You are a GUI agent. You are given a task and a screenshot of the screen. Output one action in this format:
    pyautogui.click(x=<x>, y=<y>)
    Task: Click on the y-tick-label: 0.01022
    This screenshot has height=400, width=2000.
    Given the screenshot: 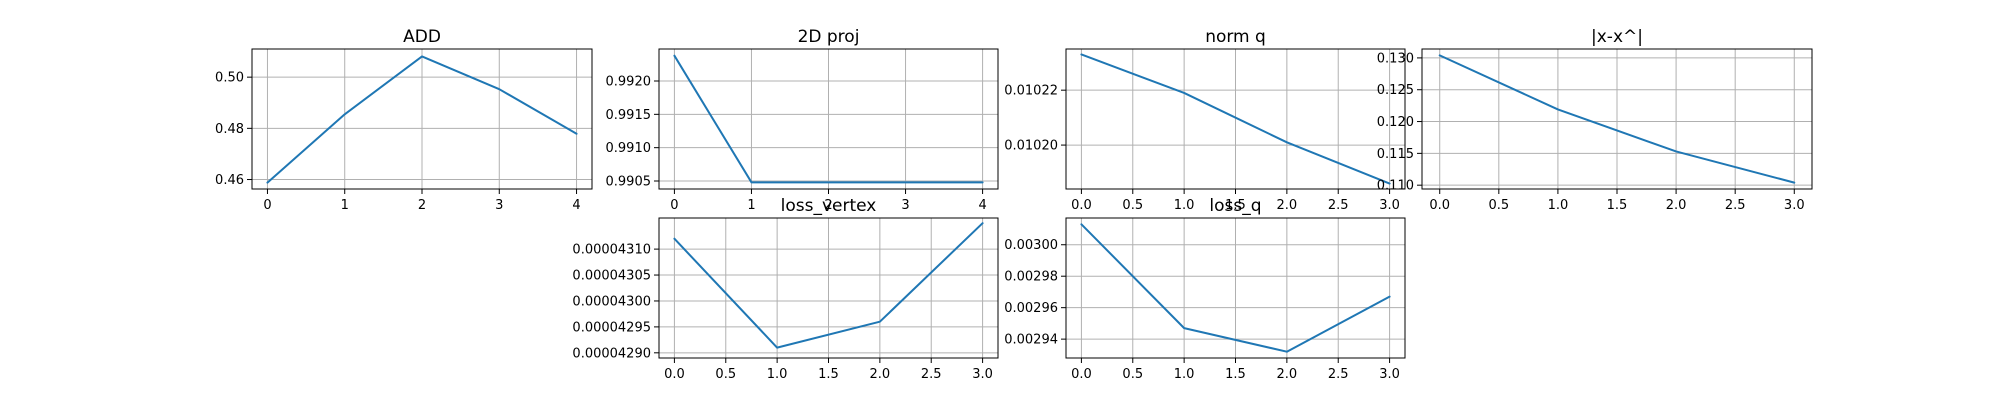 What is the action you would take?
    pyautogui.click(x=1031, y=91)
    